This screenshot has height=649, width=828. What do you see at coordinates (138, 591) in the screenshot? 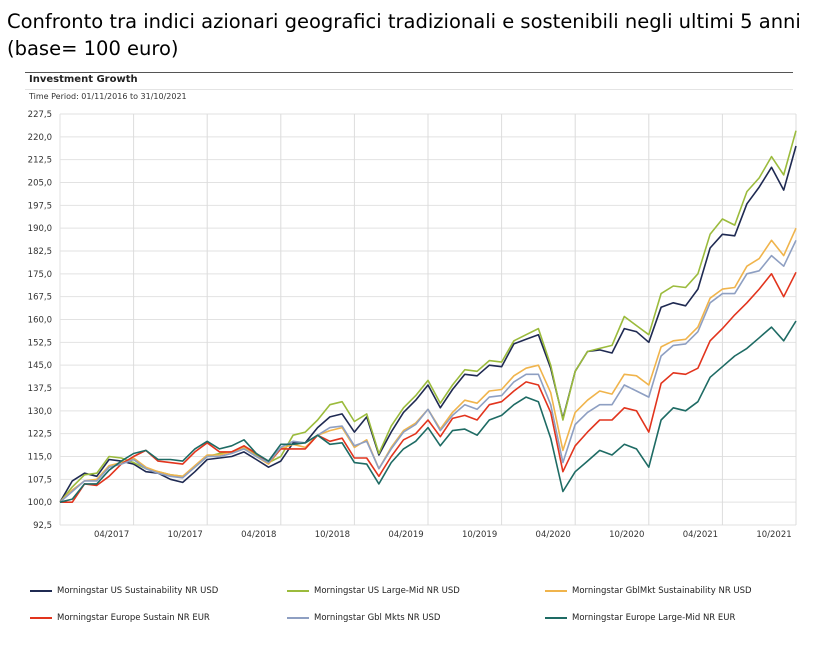
I see `legend-label: Morningstar US Sustainability NR USD` at bounding box center [138, 591].